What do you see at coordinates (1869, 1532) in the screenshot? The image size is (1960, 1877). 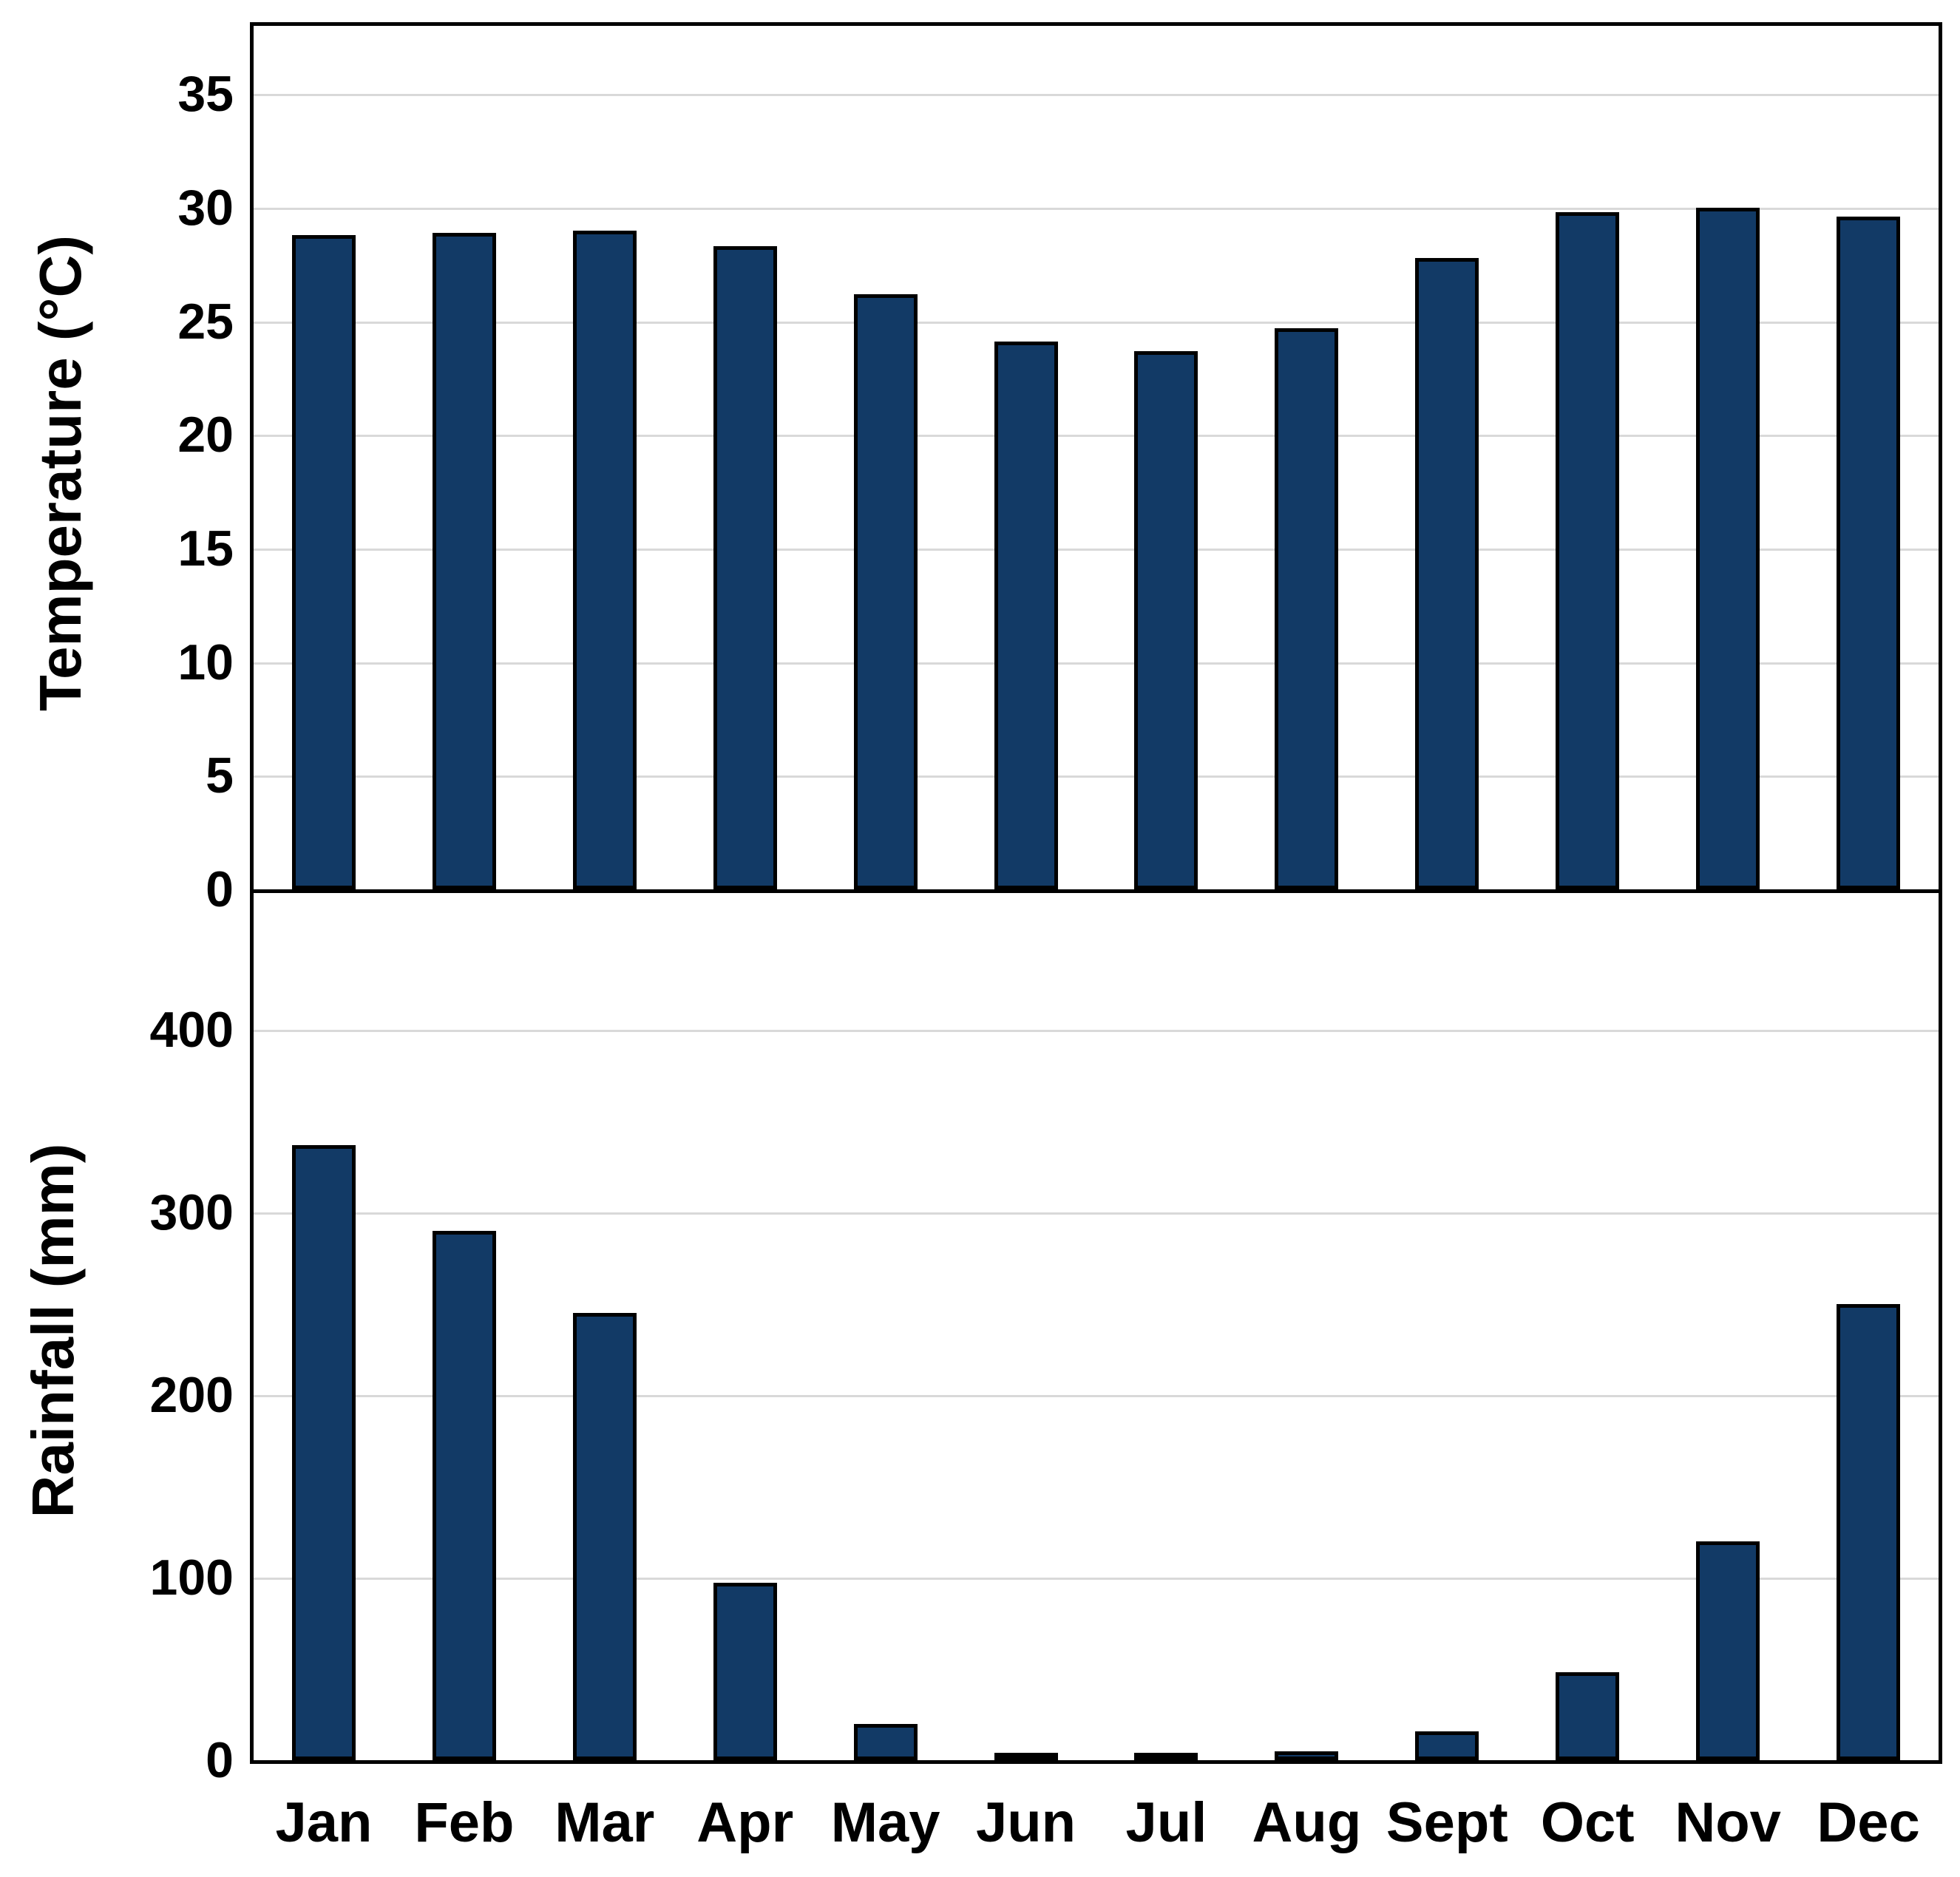 I see `bar-rainfall-dec` at bounding box center [1869, 1532].